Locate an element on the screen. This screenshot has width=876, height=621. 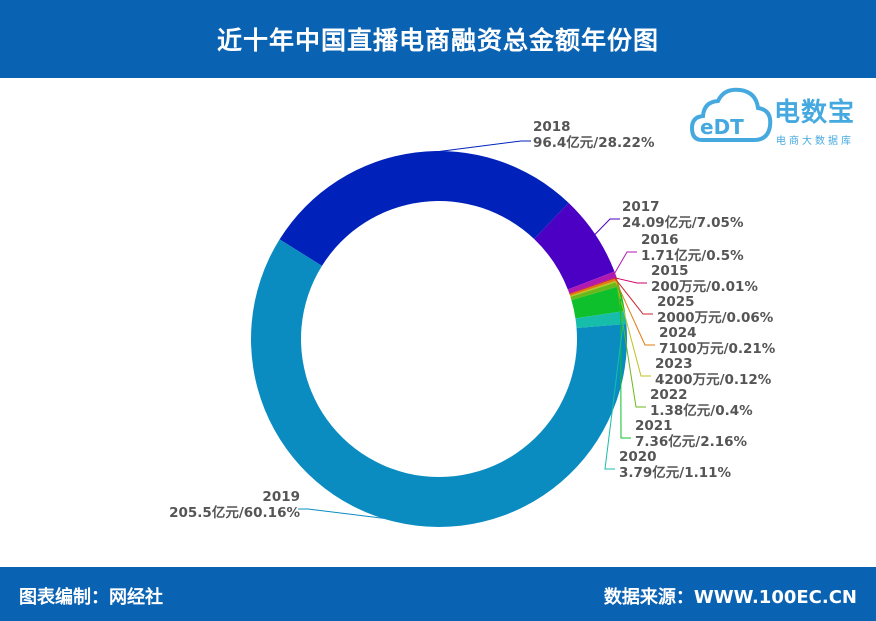
chart-title: 近十年中国直播电商融资总金额年份图 is located at coordinates (437, 40).